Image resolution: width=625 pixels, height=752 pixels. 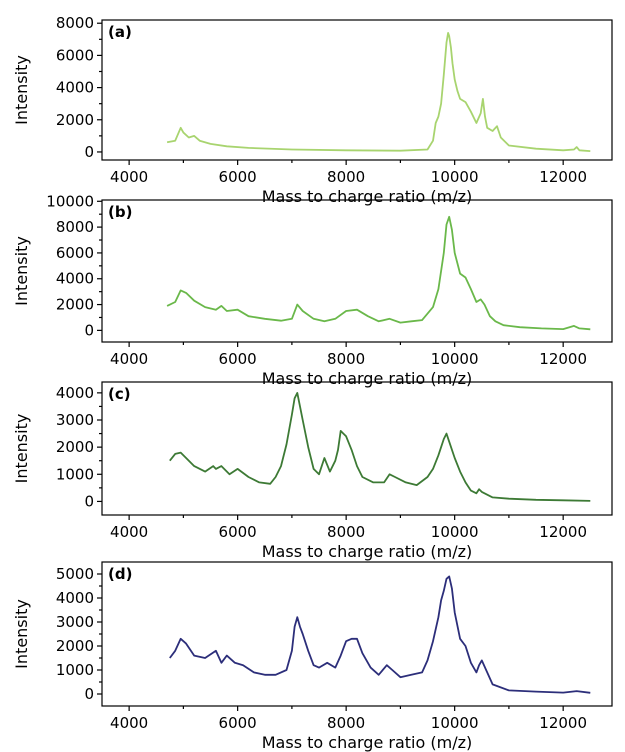 I want to click on y-tick-label-c: 3000, so click(x=75, y=420).